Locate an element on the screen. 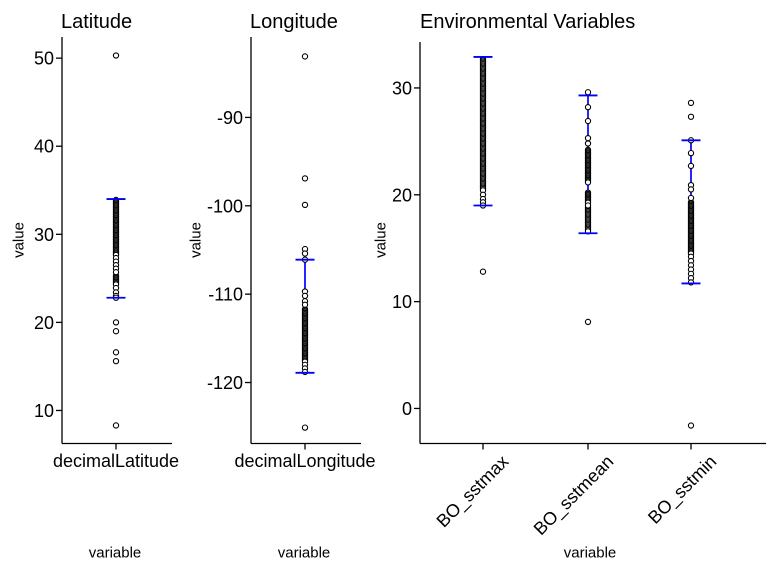  y-tick-label: -110 is located at coordinates (225, 295).